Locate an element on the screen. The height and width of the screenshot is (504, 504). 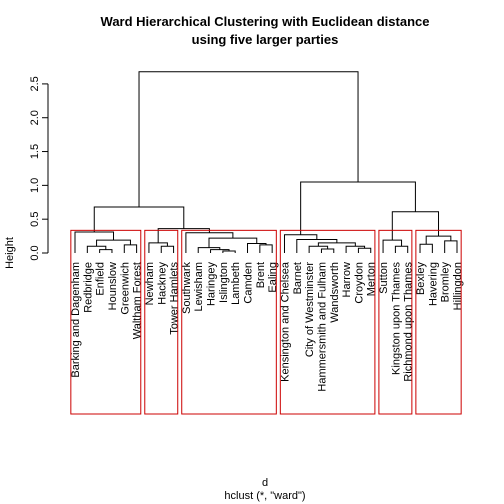
leaf-label: Bromley is located at coordinates (446, 282).